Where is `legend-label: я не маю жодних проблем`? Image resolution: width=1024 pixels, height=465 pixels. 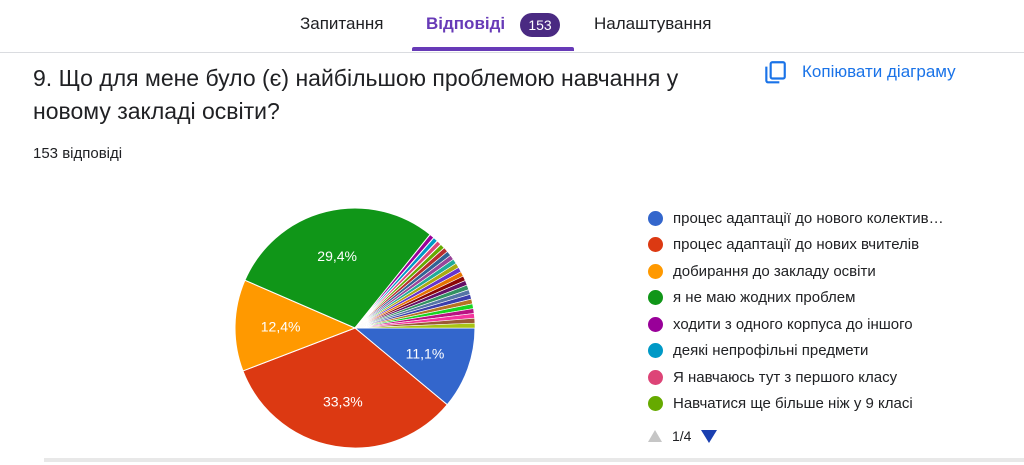 legend-label: я не маю жодних проблем is located at coordinates (764, 298).